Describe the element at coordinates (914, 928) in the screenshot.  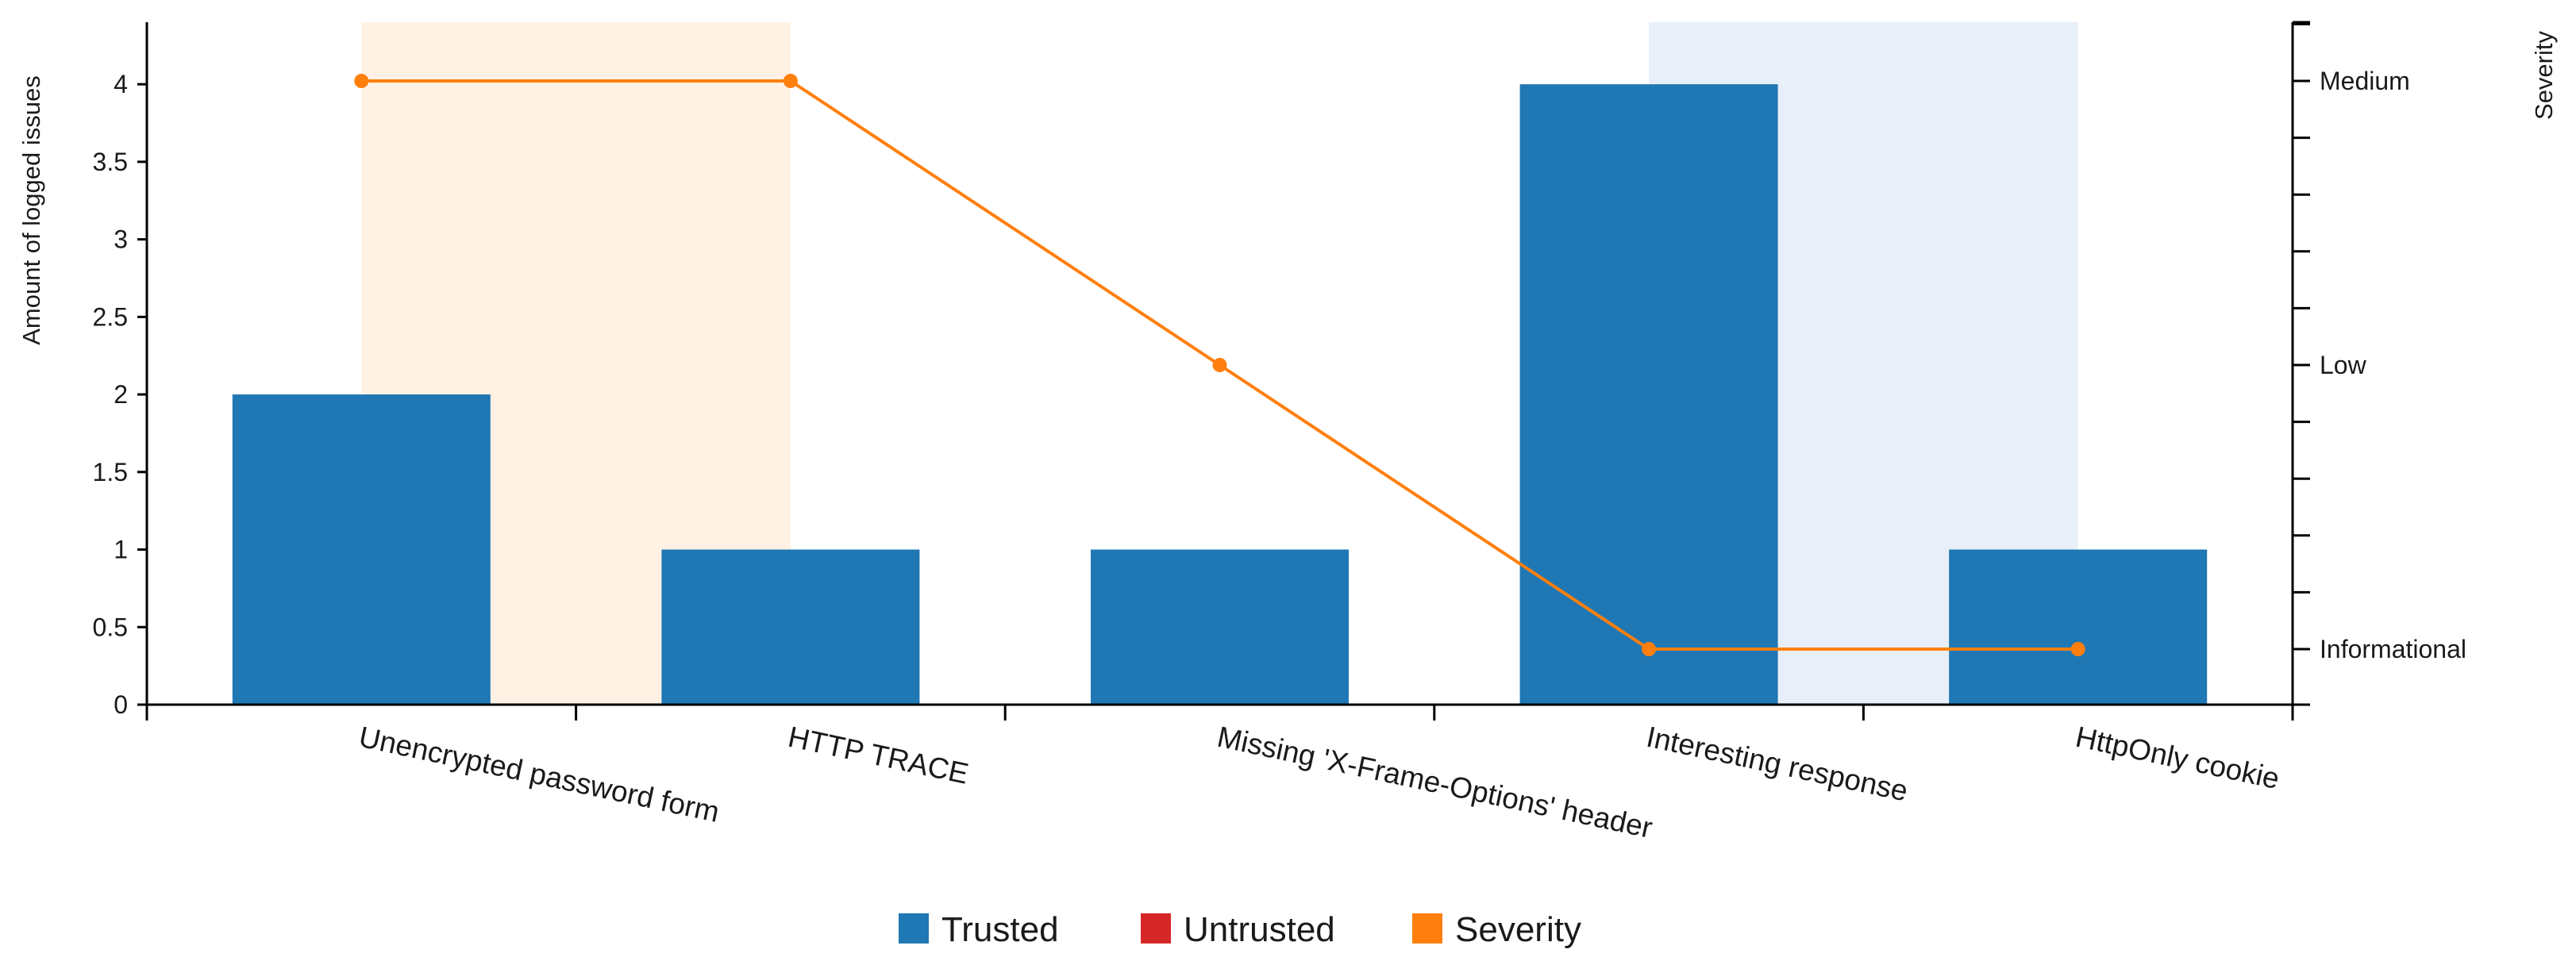
I see `legend-swatch-trusted` at that location.